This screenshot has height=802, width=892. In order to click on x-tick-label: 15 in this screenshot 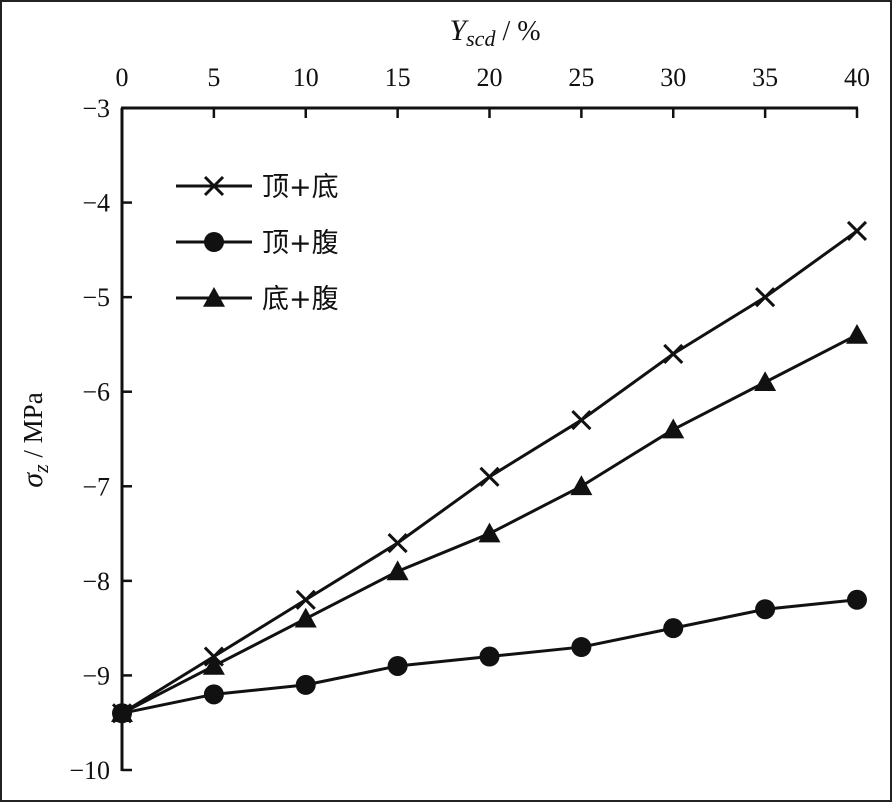, I will do `click(398, 77)`.